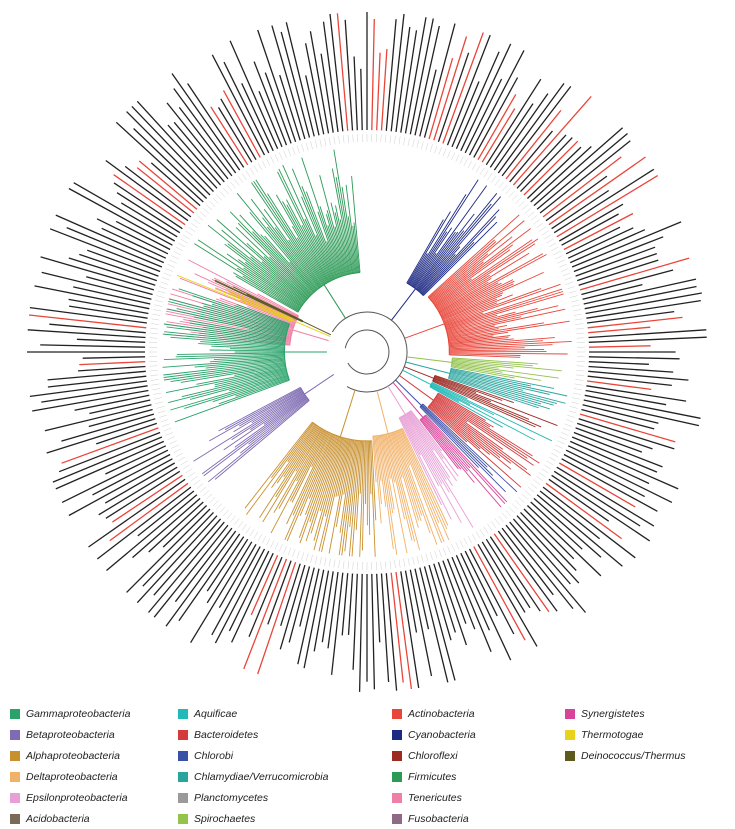 The height and width of the screenshot is (829, 735). I want to click on legend-item: Fusobacteria, so click(434, 818).